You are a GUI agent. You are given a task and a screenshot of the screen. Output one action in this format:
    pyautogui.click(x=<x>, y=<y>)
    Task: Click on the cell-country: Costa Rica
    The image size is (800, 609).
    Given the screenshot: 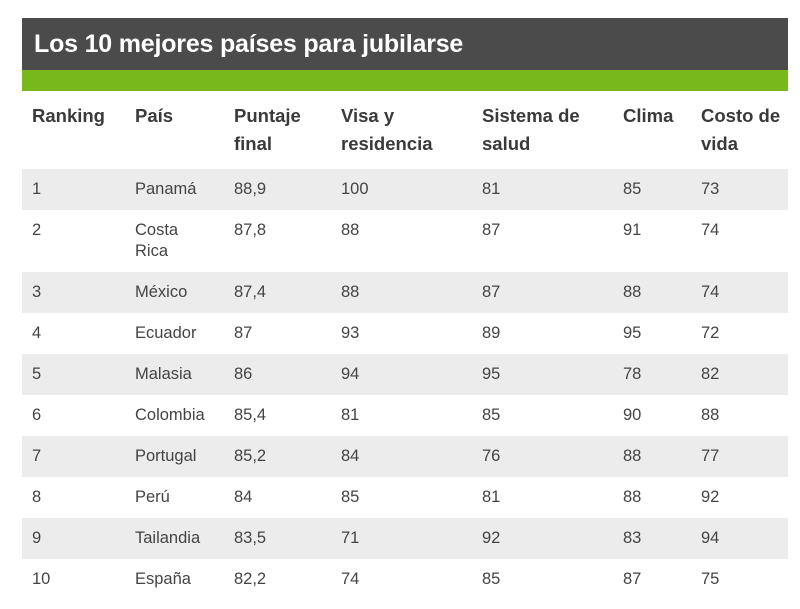 What is the action you would take?
    pyautogui.click(x=174, y=241)
    